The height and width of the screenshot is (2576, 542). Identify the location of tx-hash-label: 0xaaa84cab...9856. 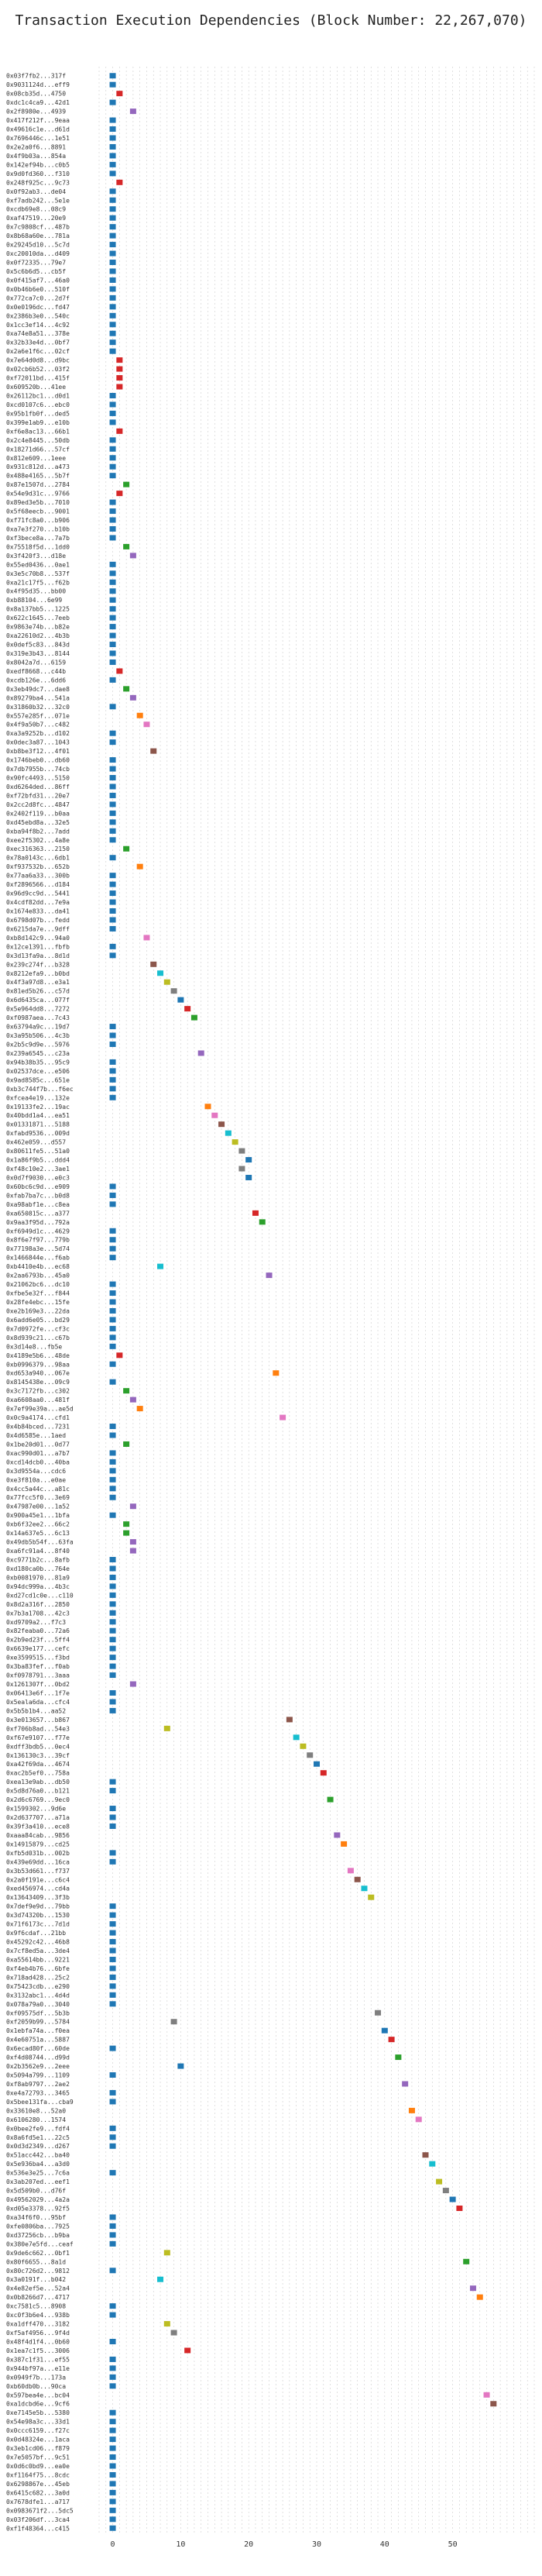
(38, 1835).